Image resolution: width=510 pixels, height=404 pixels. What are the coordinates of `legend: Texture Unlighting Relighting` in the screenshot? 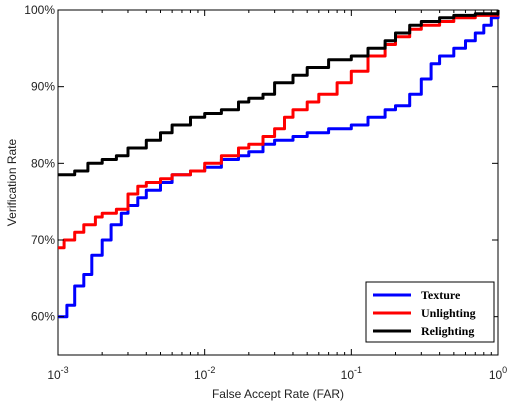 It's located at (430, 312).